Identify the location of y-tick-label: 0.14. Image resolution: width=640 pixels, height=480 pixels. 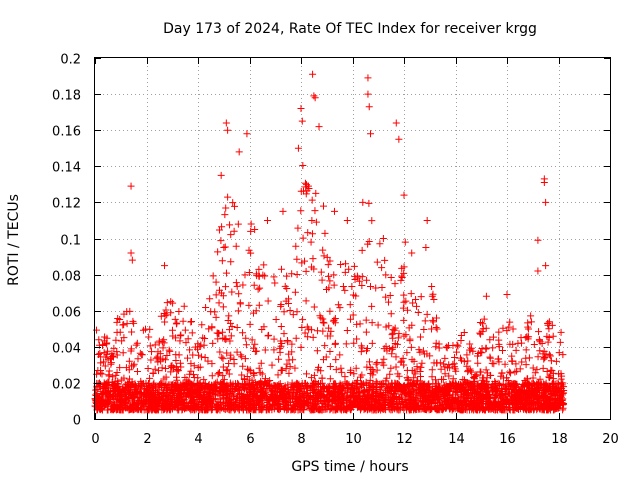
(66, 168).